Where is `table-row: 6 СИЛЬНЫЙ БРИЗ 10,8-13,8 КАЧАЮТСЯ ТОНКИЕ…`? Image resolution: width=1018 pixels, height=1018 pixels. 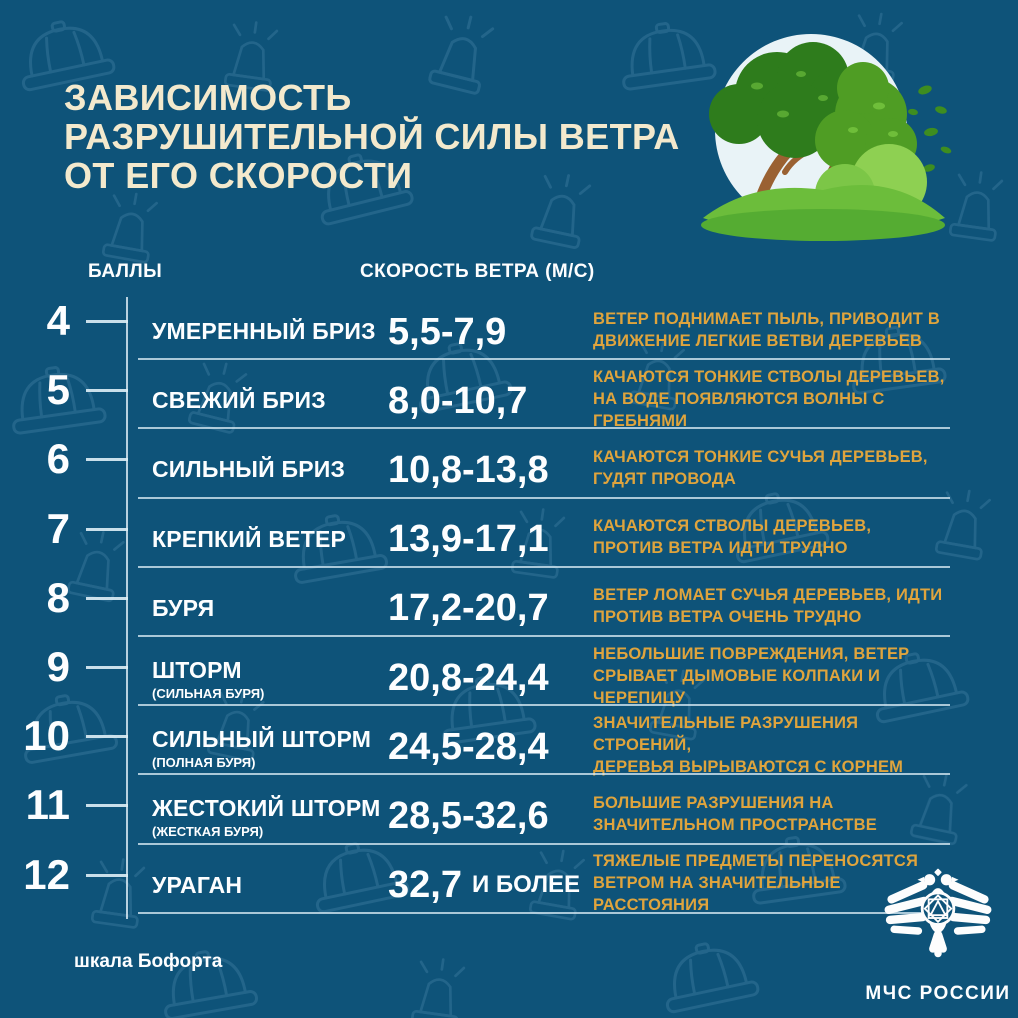 table-row: 6 СИЛЬНЫЙ БРИЗ 10,8-13,8 КАЧАЮТСЯ ТОНКИЕ… is located at coordinates (509, 464).